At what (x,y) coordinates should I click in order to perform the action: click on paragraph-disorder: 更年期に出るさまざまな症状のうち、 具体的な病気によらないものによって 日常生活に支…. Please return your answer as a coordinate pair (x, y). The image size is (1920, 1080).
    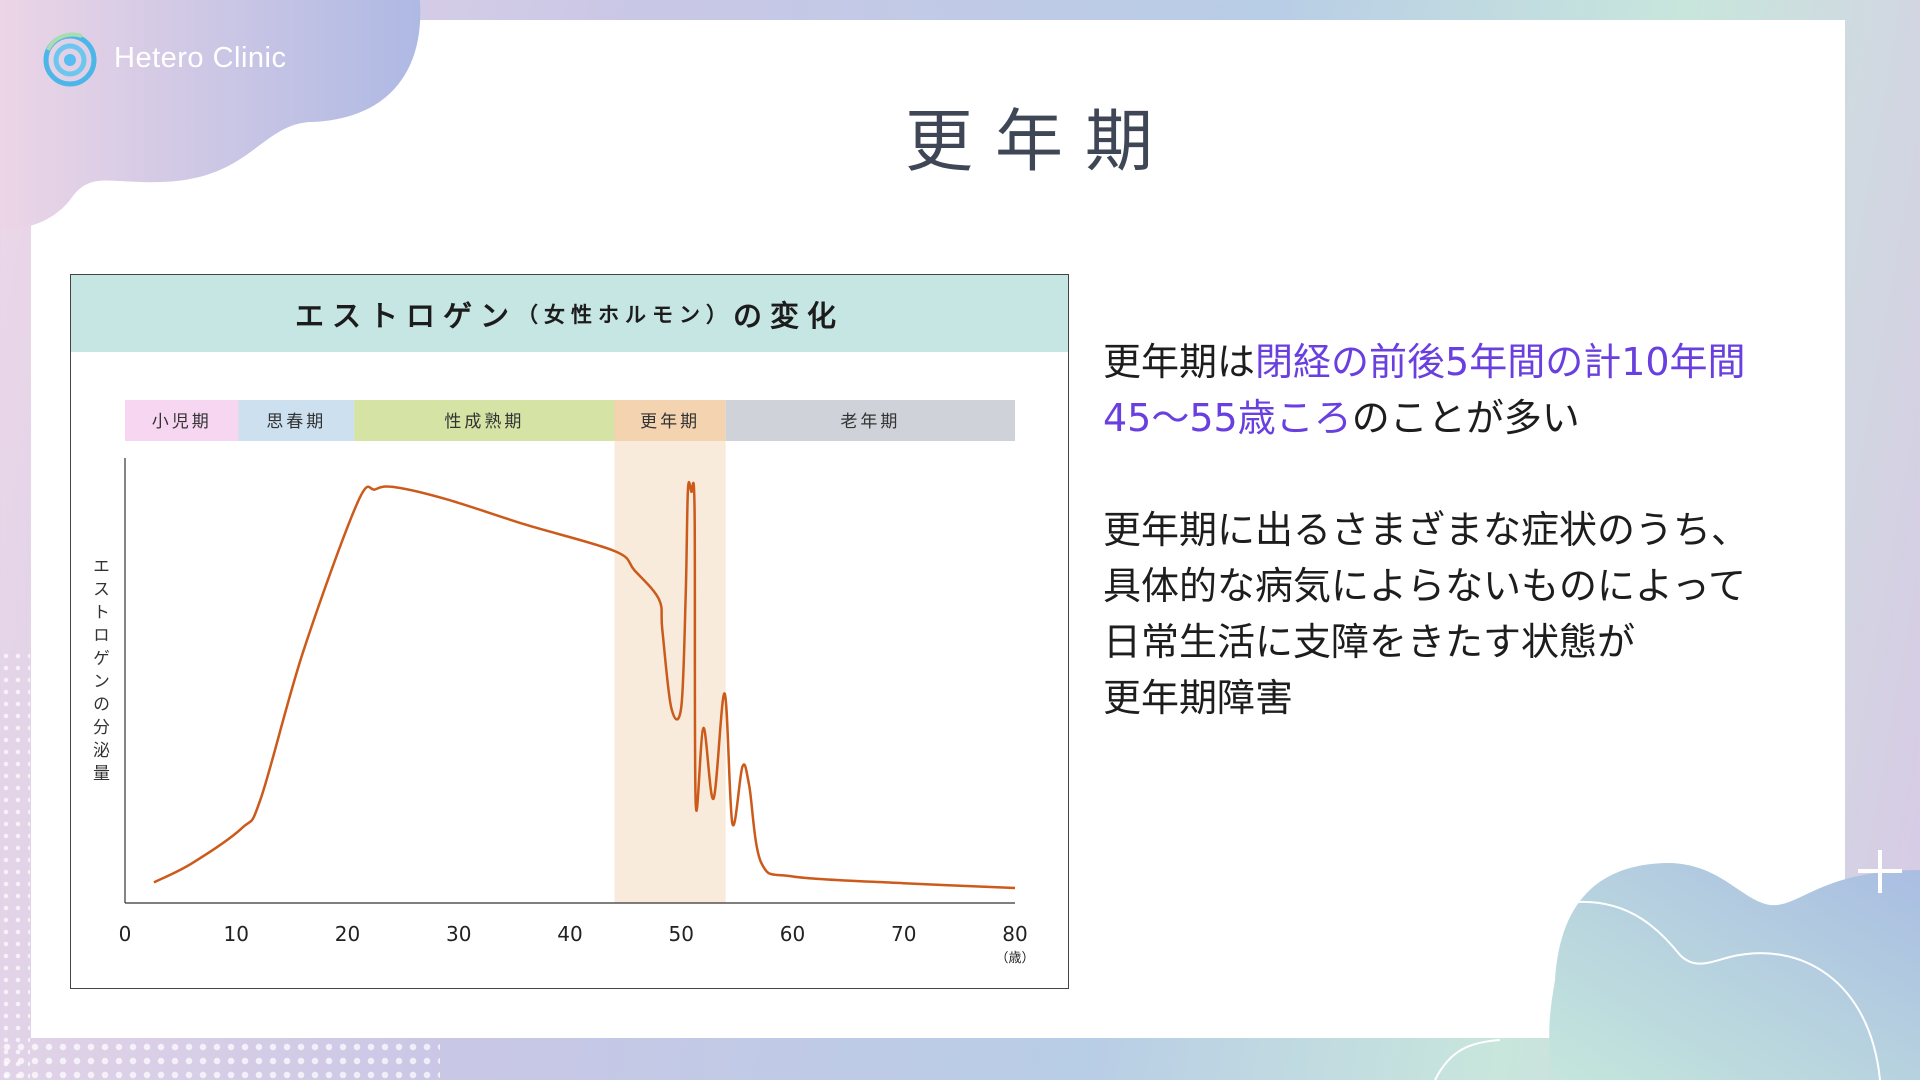
    Looking at the image, I should click on (1426, 614).